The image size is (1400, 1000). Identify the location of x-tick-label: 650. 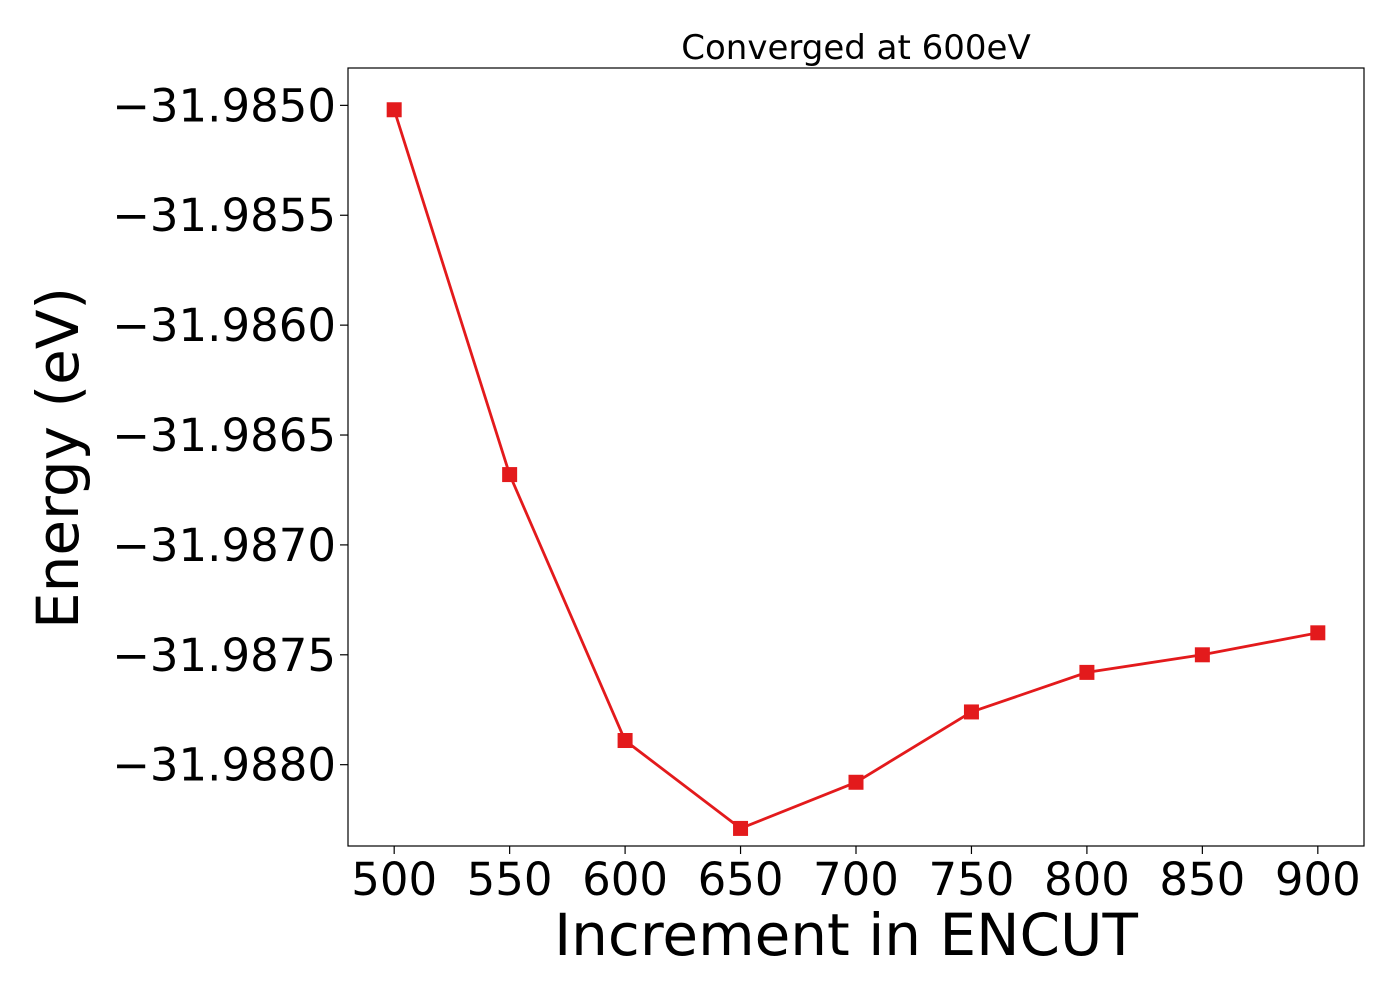
(741, 879).